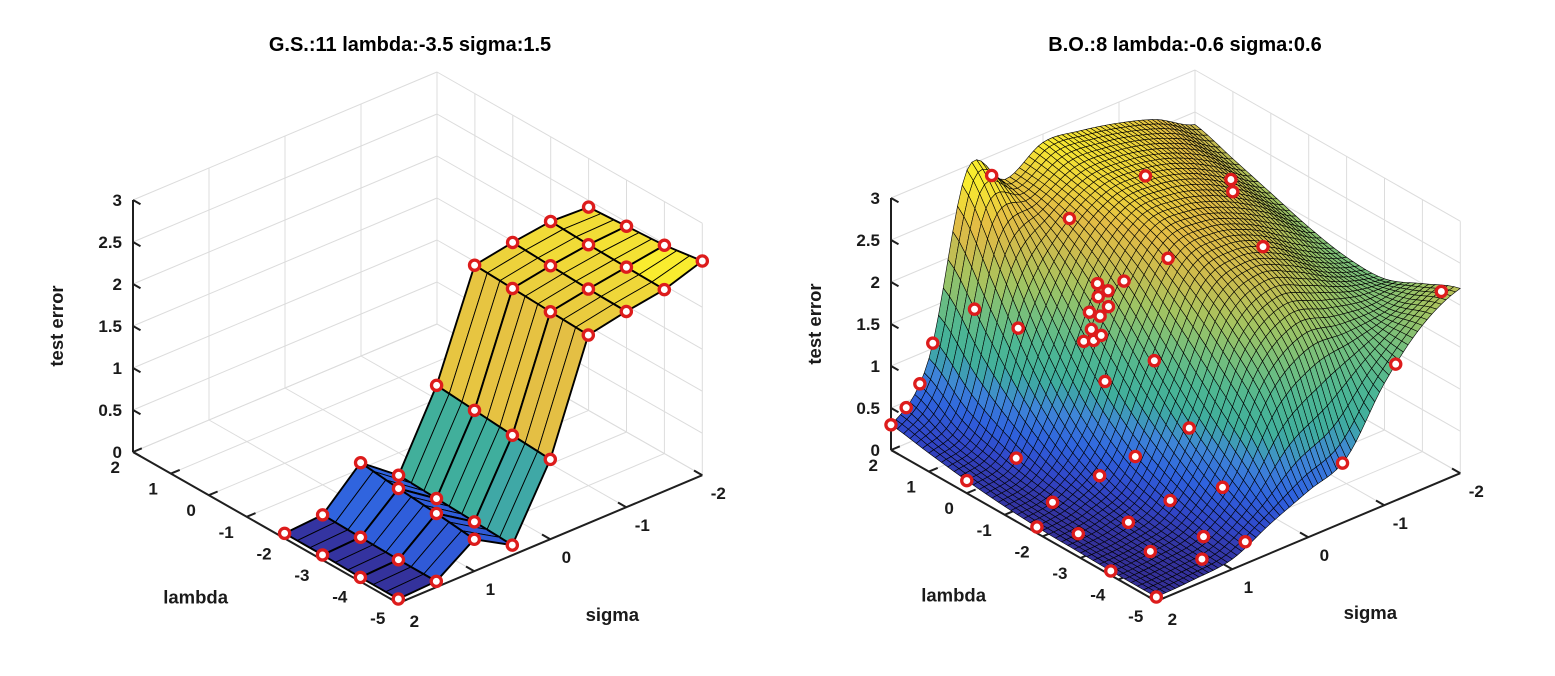 Image resolution: width=1555 pixels, height=676 pixels. Describe the element at coordinates (117, 200) in the screenshot. I see `axis-text: 3` at that location.